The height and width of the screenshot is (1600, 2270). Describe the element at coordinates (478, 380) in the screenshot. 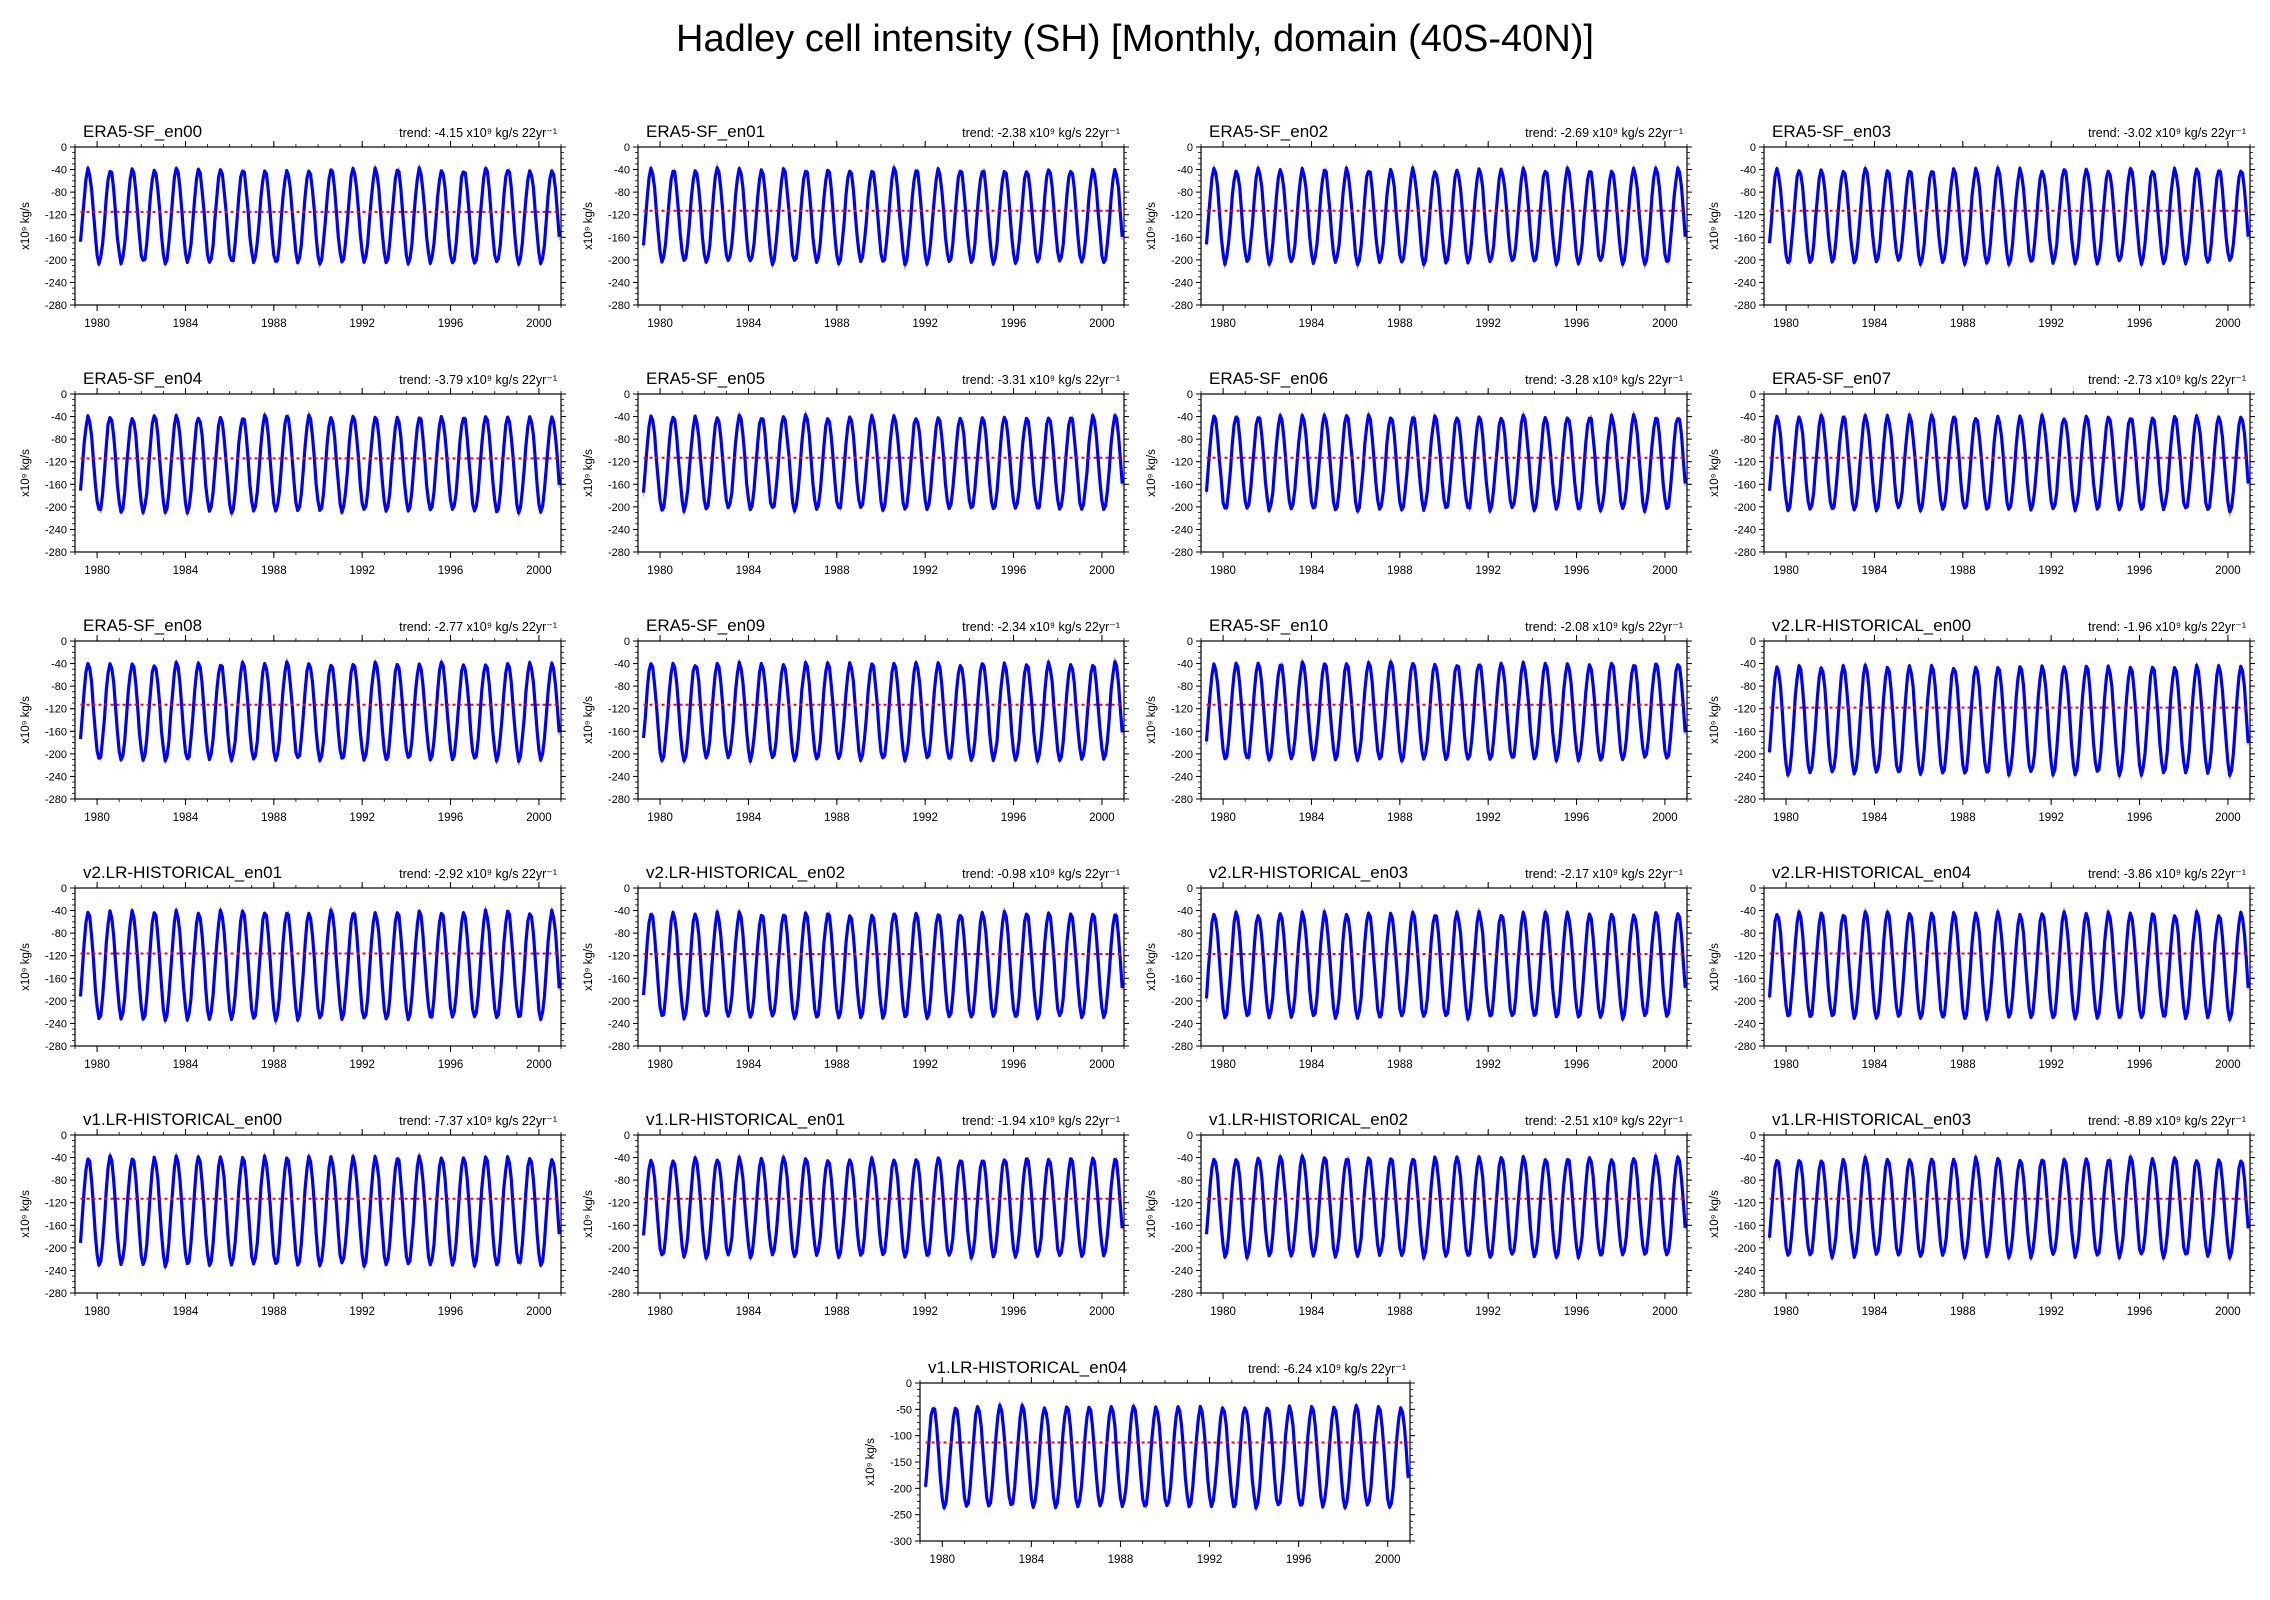

I see `trend-label: trend: -3.79 x10⁹ kg/s 22yr⁻¹` at that location.